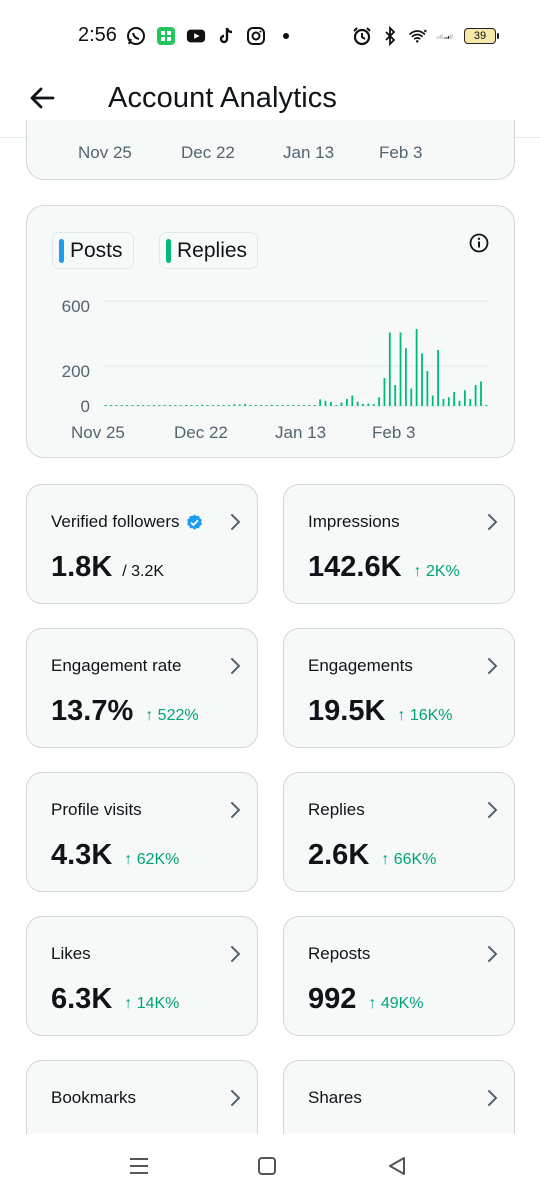  What do you see at coordinates (399, 832) in the screenshot?
I see `metric-card: Replies 2.6K ↑ 66K%` at bounding box center [399, 832].